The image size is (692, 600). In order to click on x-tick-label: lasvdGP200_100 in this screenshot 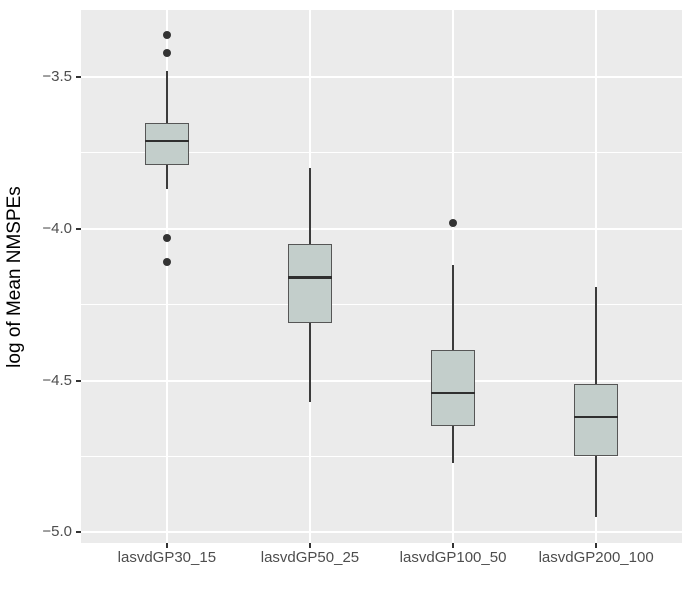, I will do `click(596, 557)`.